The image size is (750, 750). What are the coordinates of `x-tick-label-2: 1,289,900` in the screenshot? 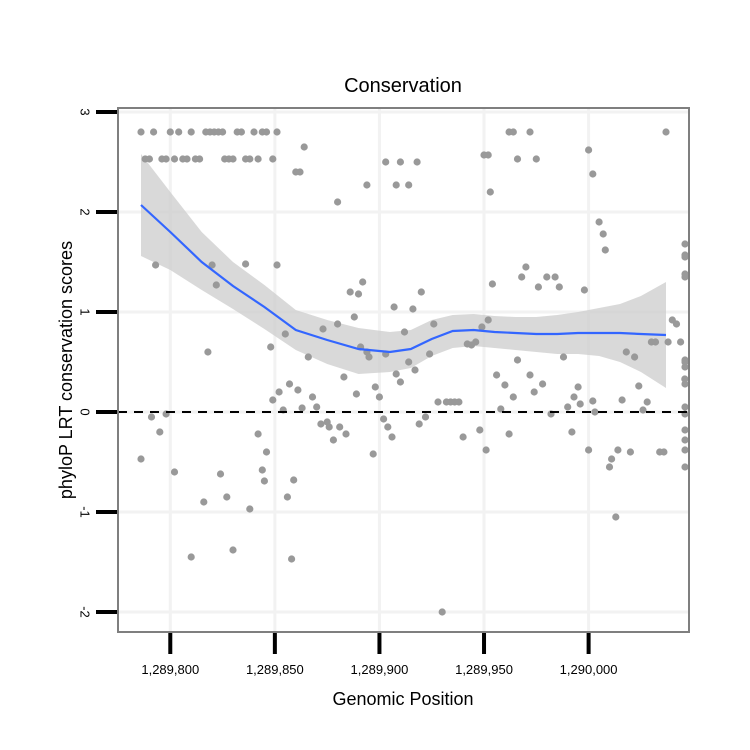 It's located at (380, 669).